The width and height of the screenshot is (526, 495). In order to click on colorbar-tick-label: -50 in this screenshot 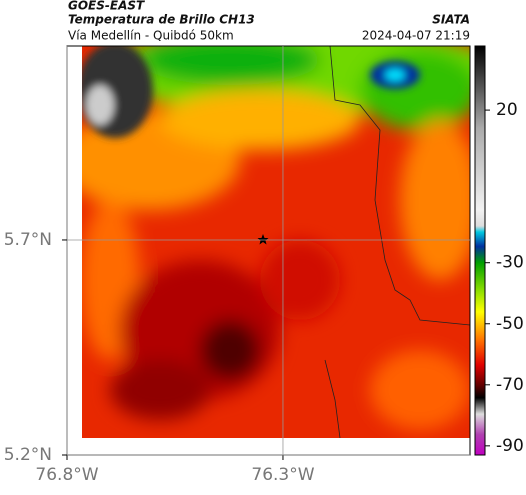, I will do `click(510, 324)`.